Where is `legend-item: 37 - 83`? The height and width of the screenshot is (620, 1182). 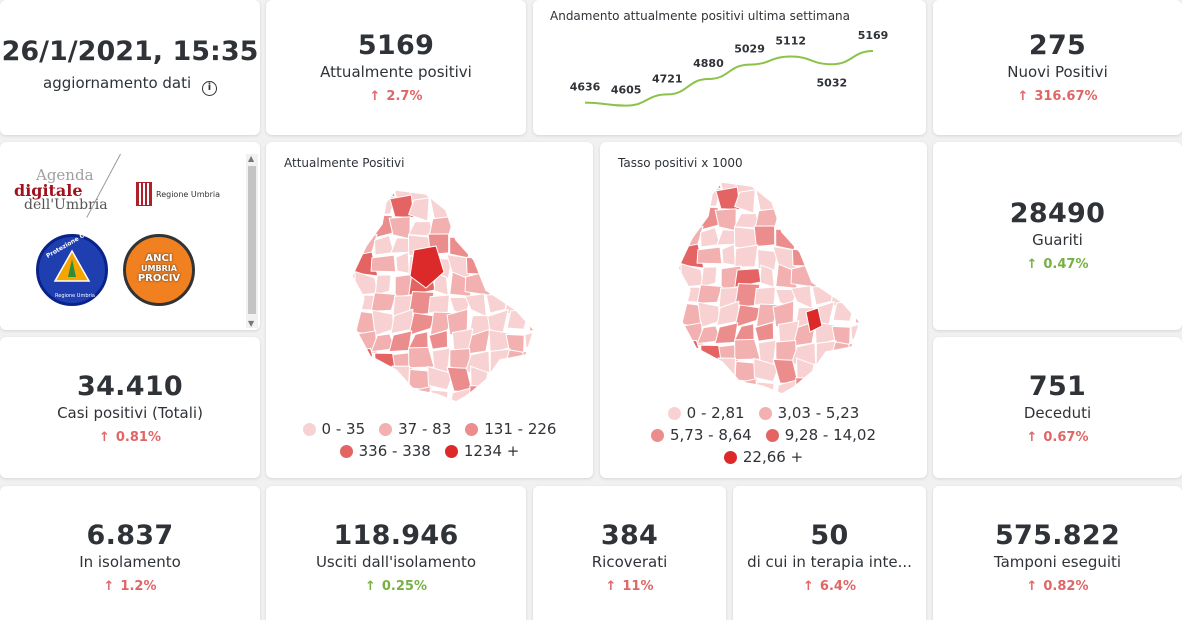 legend-item: 37 - 83 is located at coordinates (415, 429).